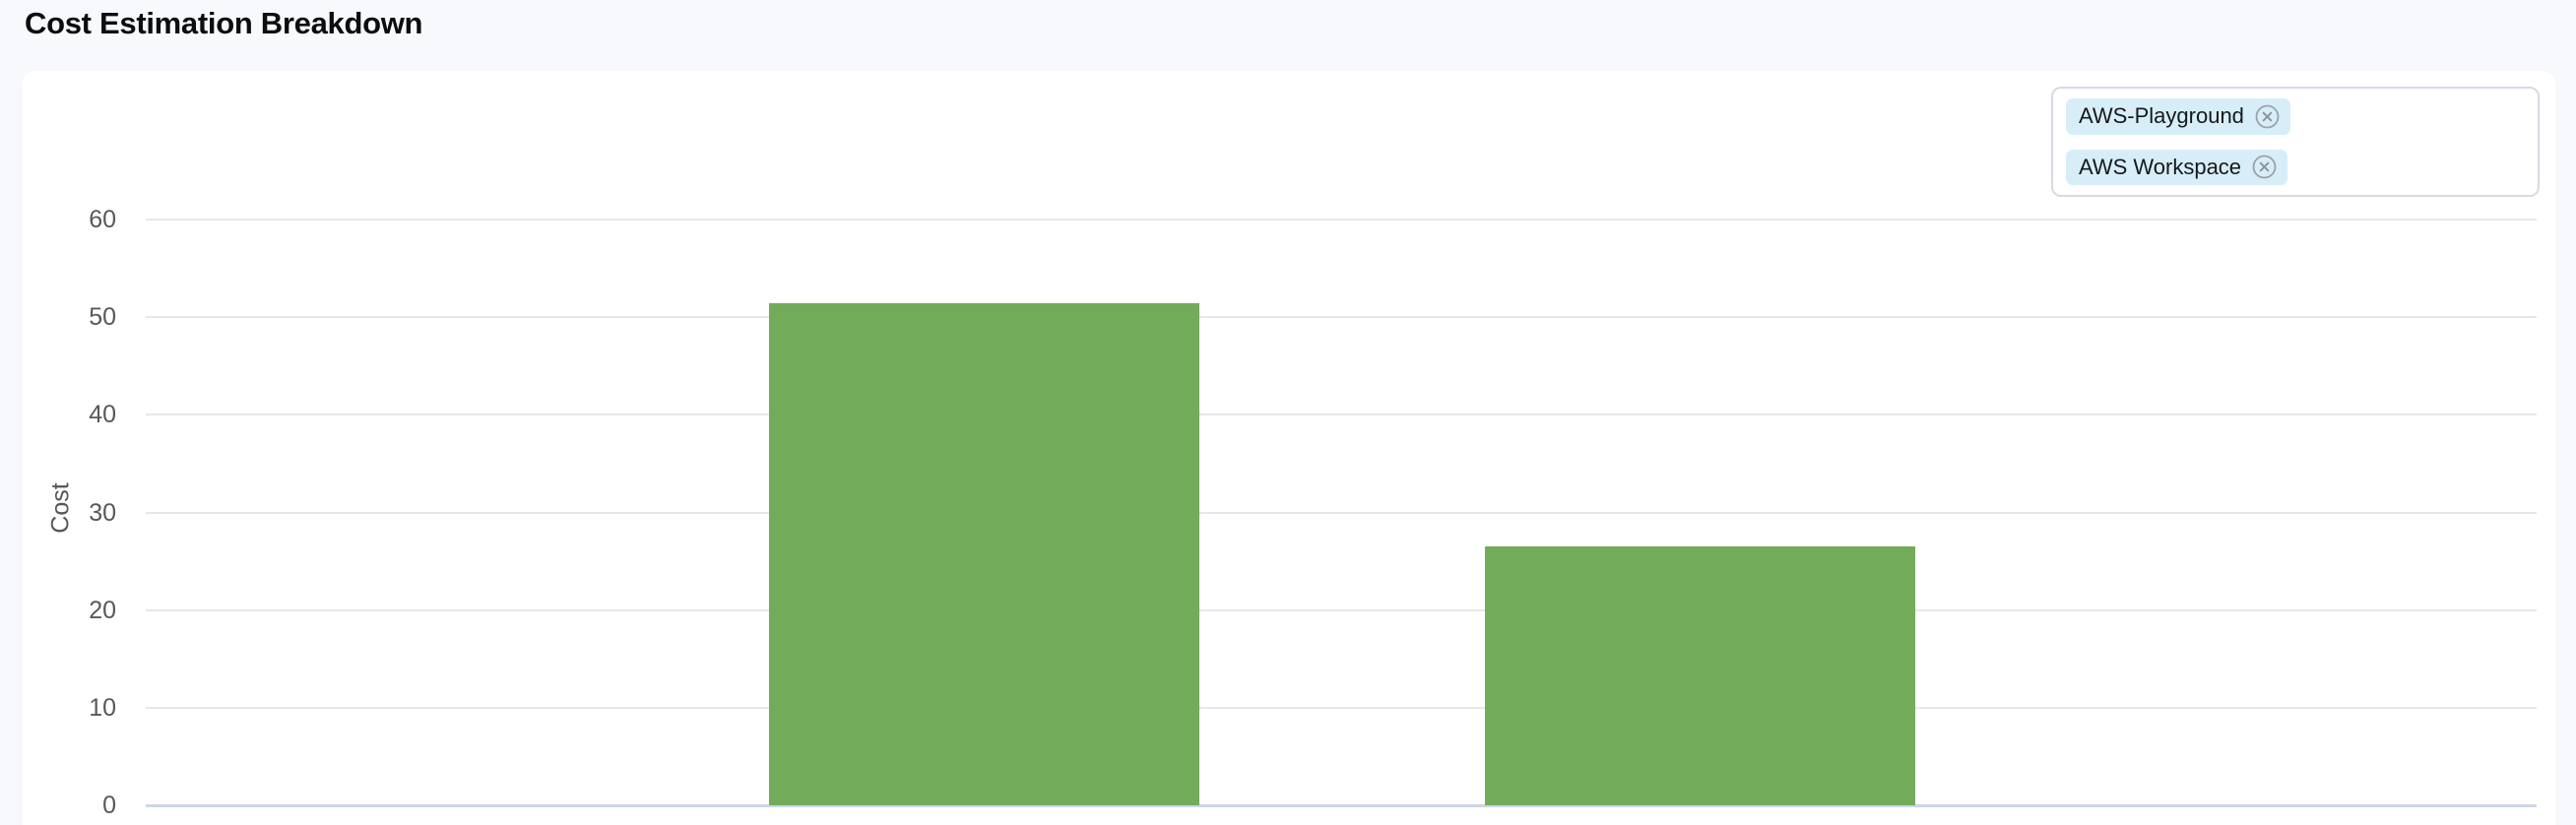 The image size is (2576, 825). I want to click on y-tick-label-50: 50, so click(102, 318).